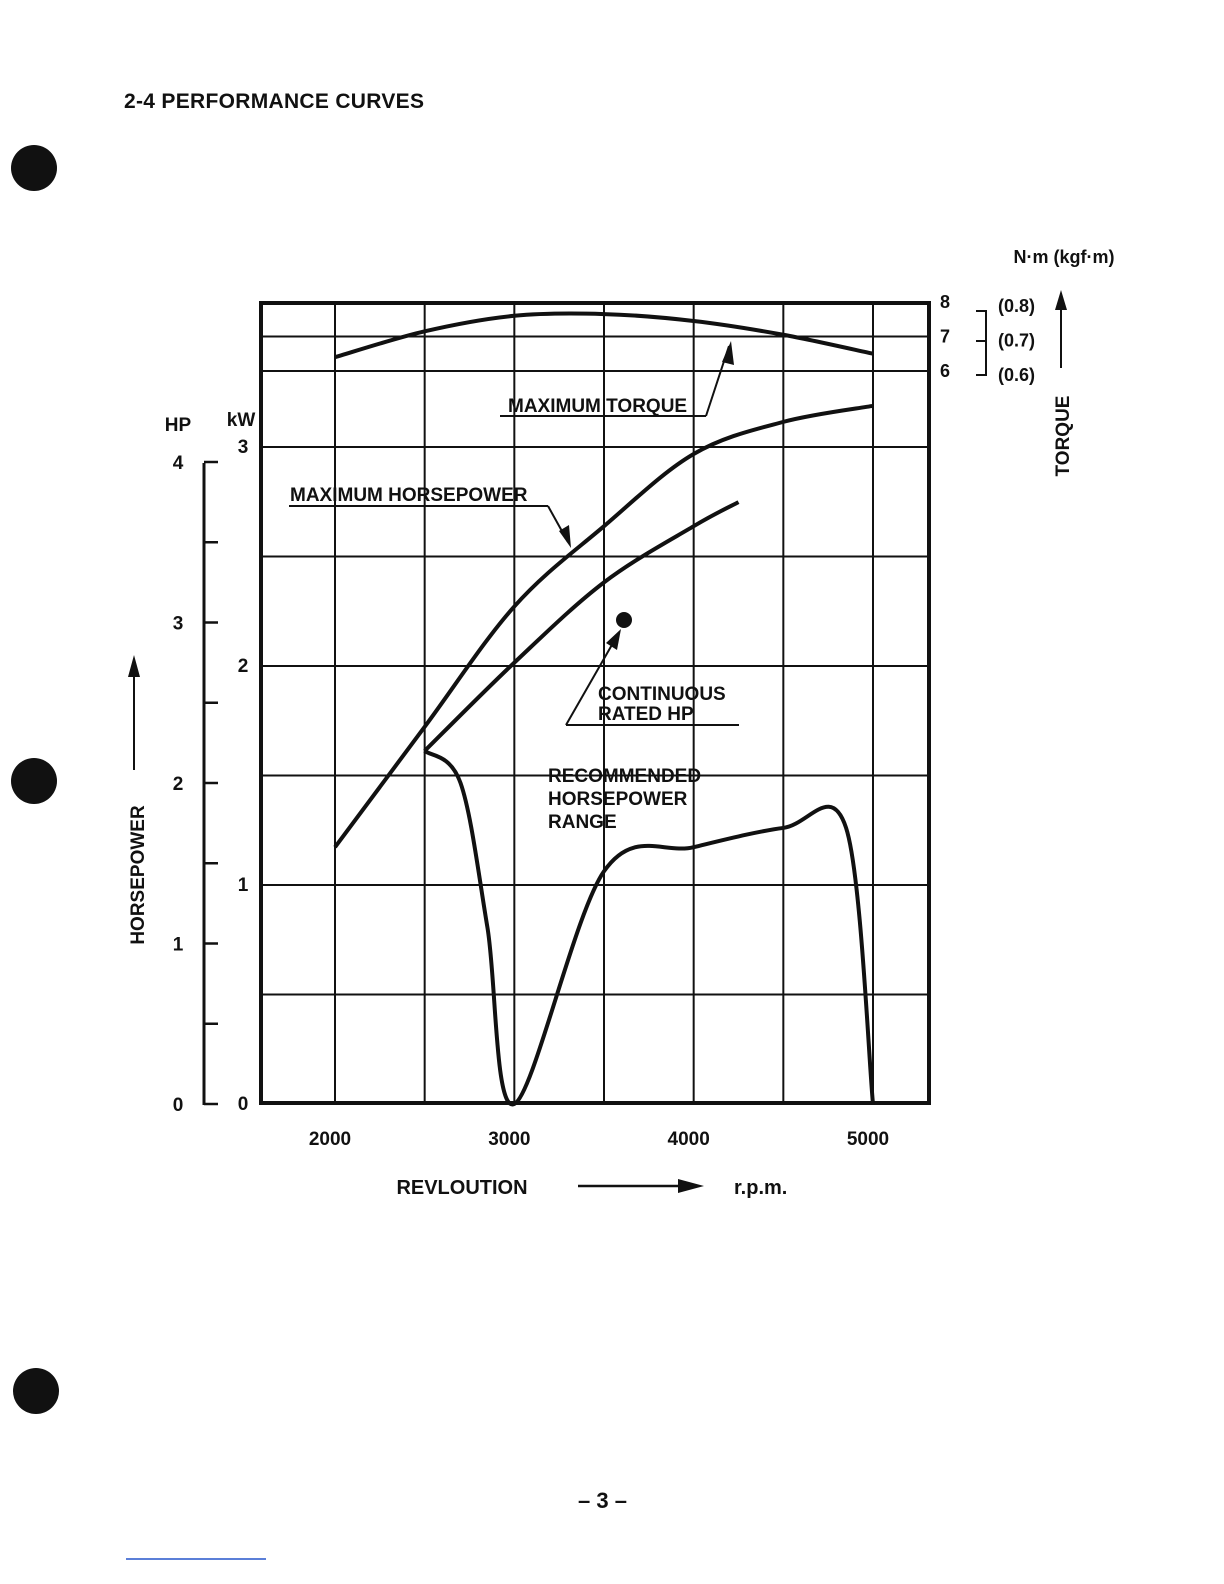  I want to click on torque-tick-label: 8, so click(945, 302).